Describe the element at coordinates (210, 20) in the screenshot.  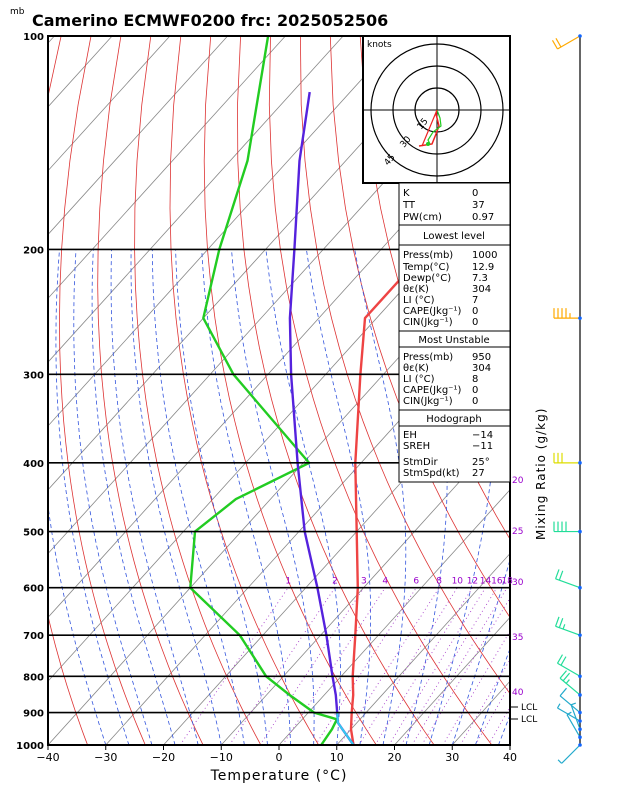
I see `chart-title: Camerino ECMWF0200 frc: 2025052506` at that location.